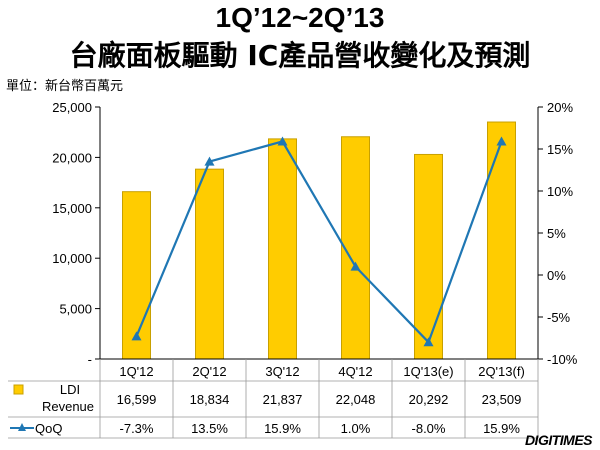 The image size is (600, 450). What do you see at coordinates (48, 428) in the screenshot?
I see `legend-label-qoq: QoQ` at bounding box center [48, 428].